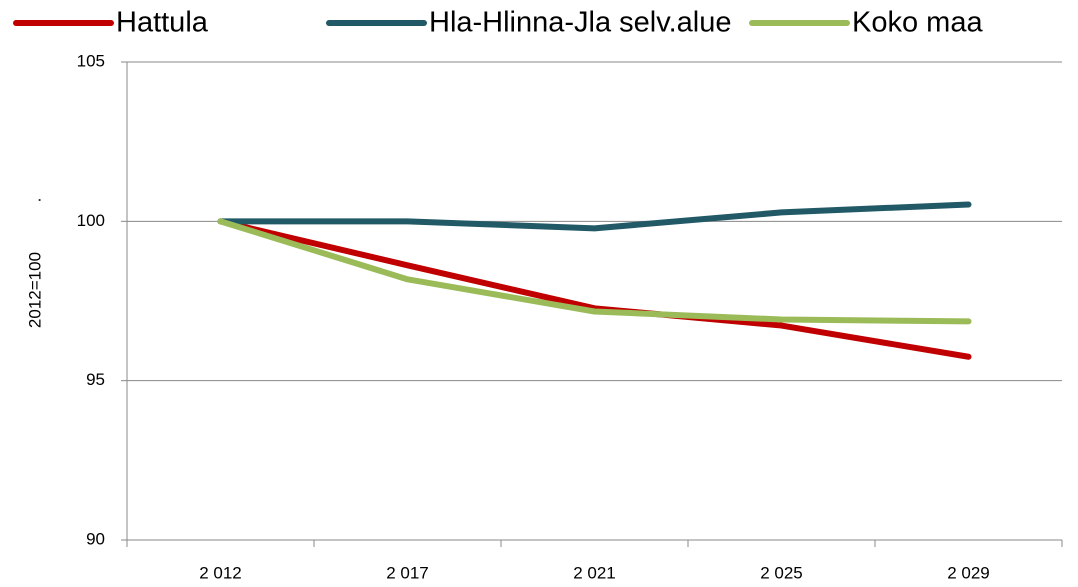  Describe the element at coordinates (781, 572) in the screenshot. I see `x-tick-label: 2 025` at that location.